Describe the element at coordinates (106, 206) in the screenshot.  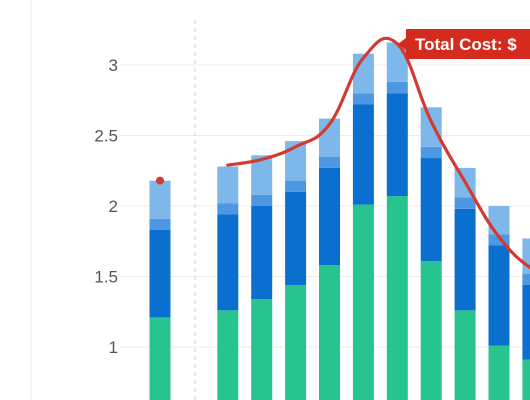
I see `y-axis-ticks: 1 1.5 2 2.5 3` at that location.